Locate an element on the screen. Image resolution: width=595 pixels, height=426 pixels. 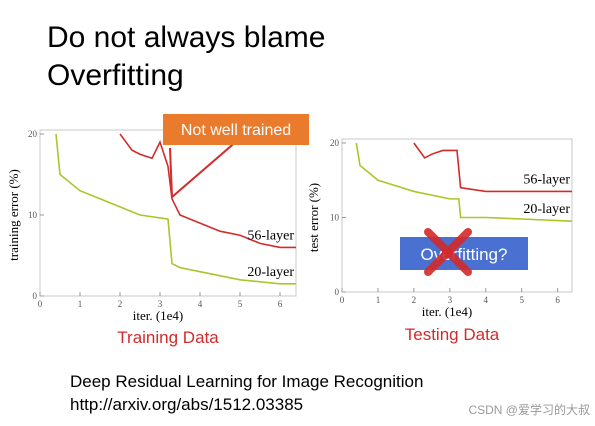
annotation: Not well trained is located at coordinates (236, 130).